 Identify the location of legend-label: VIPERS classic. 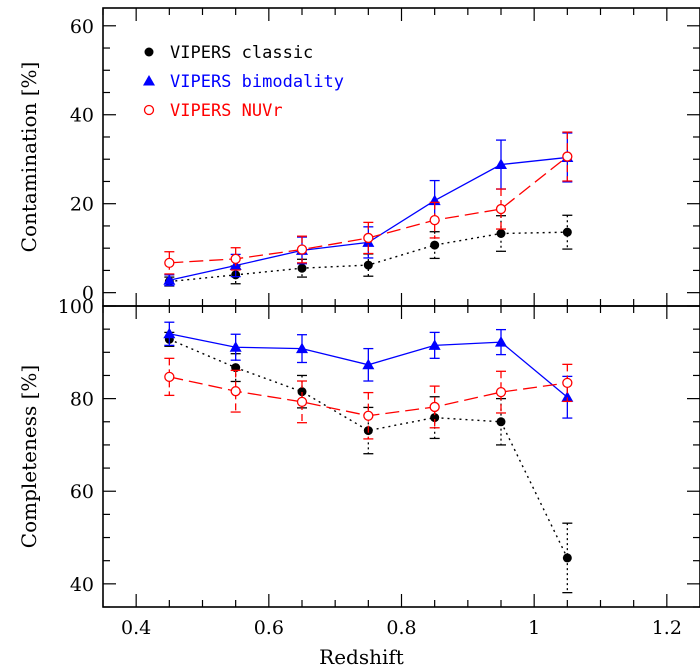
(241, 53).